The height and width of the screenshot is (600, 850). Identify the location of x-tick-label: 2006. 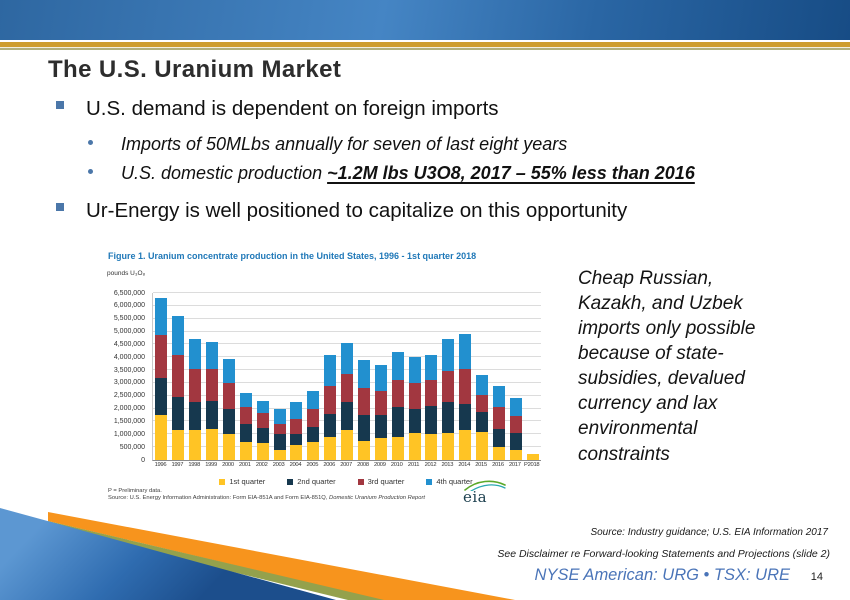
(329, 465).